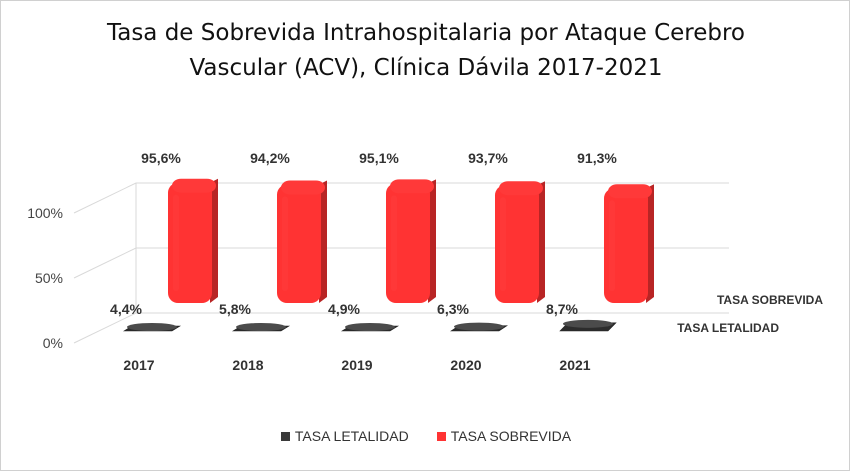 The height and width of the screenshot is (471, 850). I want to click on data-label-sobrevida: 95,1%, so click(379, 158).